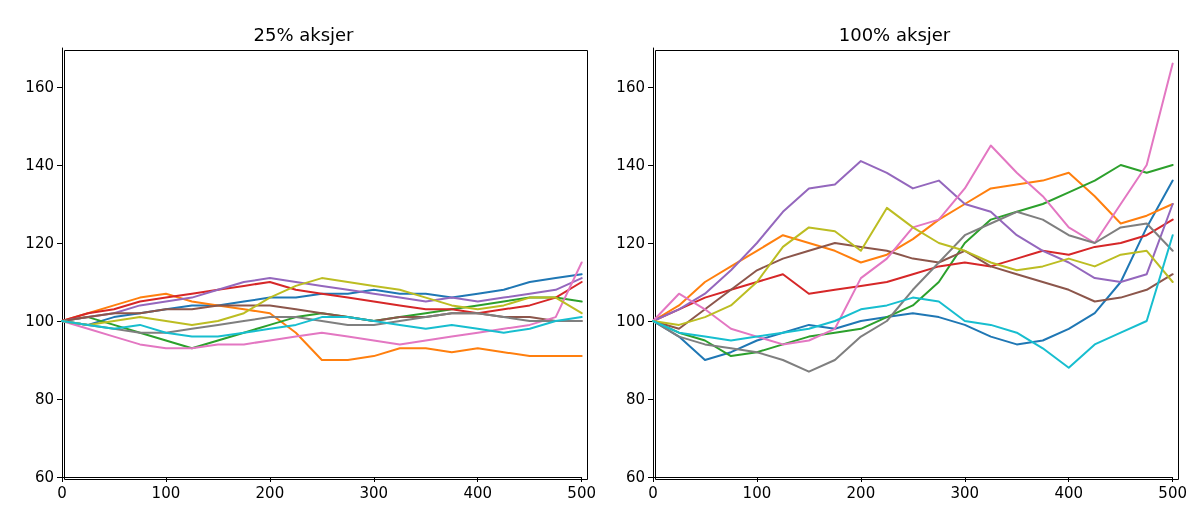  What do you see at coordinates (304, 34) in the screenshot?
I see `chart-title: 25% aksjer` at bounding box center [304, 34].